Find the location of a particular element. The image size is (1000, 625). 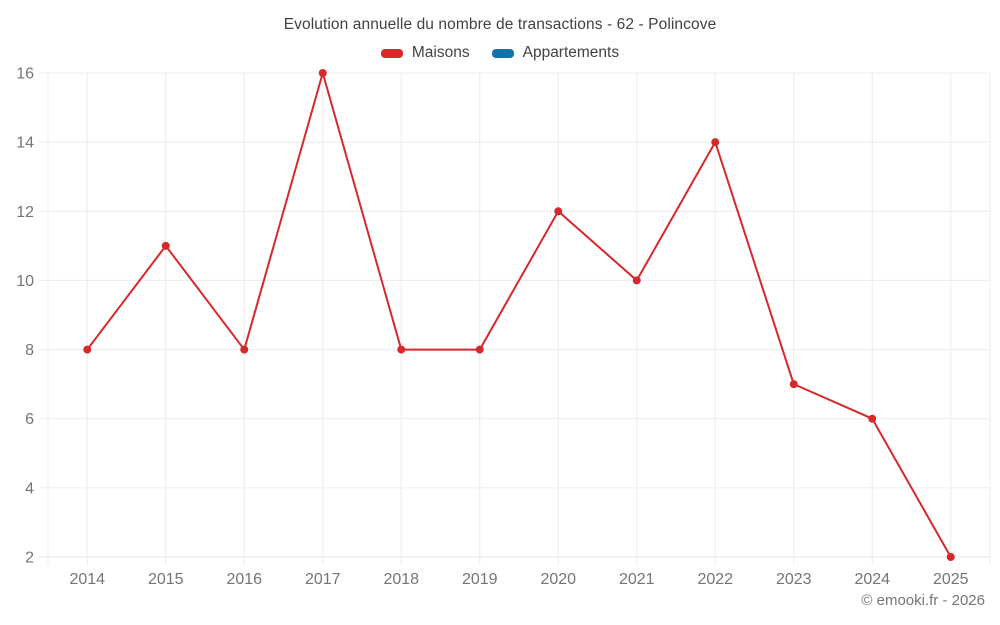

legend-label-maisons: Maisons is located at coordinates (440, 52).